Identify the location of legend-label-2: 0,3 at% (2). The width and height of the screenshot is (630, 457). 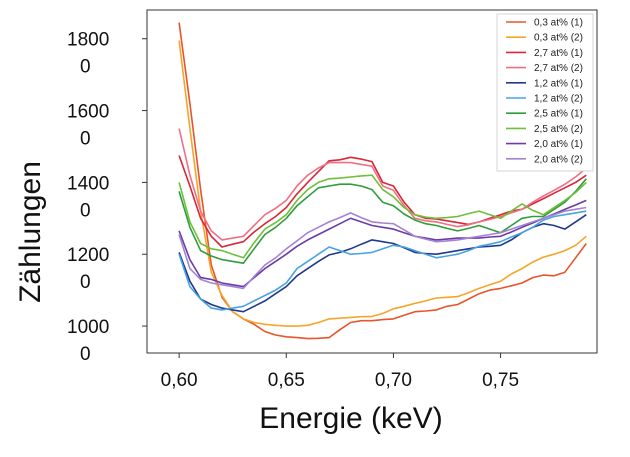
(558, 38).